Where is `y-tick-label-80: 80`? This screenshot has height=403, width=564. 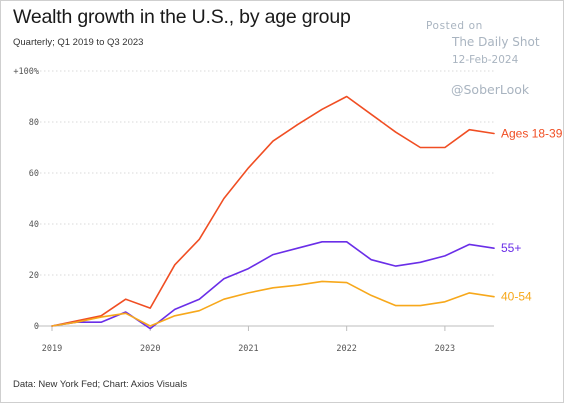
y-tick-label-80: 80 is located at coordinates (34, 123).